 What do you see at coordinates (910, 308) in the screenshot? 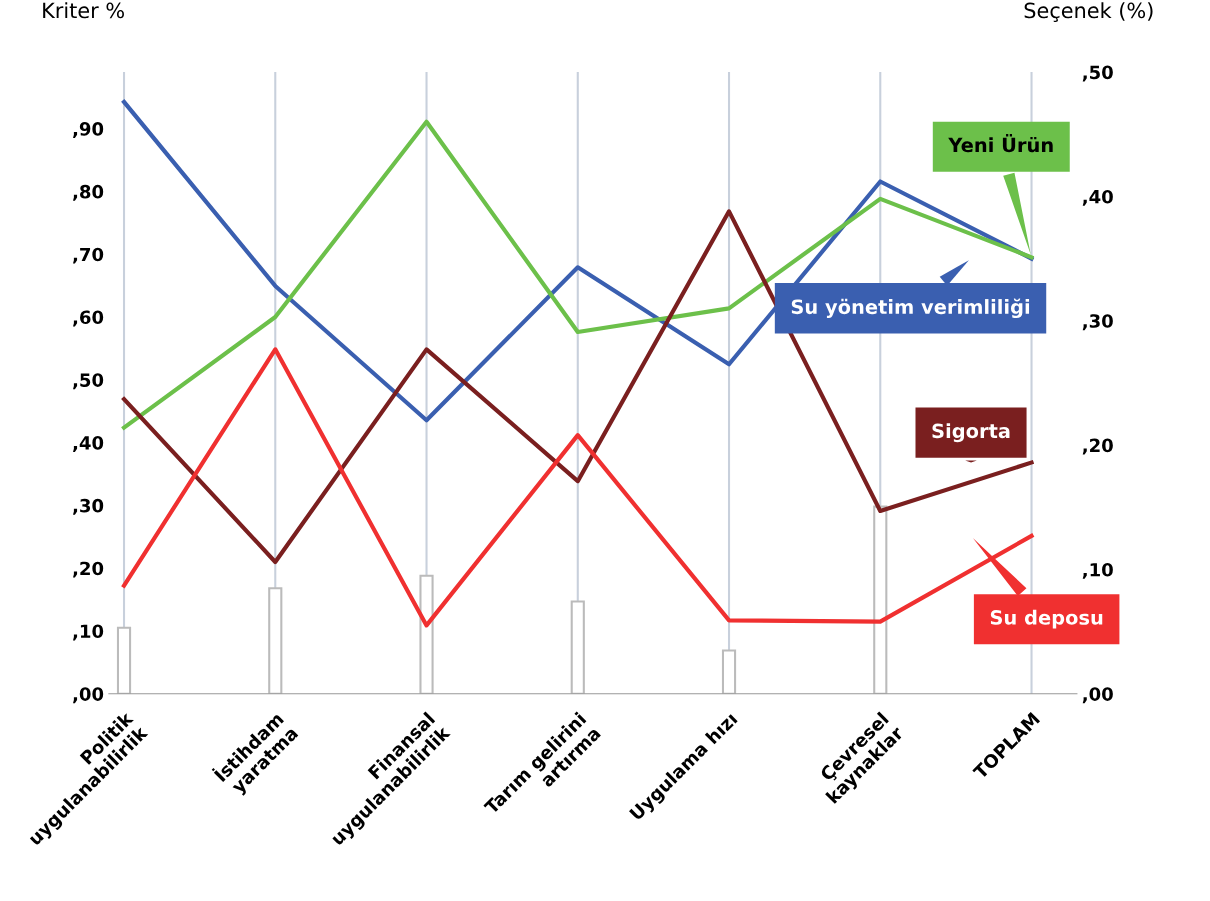
I see `legend-label: Su yönetim verimliliği` at bounding box center [910, 308].